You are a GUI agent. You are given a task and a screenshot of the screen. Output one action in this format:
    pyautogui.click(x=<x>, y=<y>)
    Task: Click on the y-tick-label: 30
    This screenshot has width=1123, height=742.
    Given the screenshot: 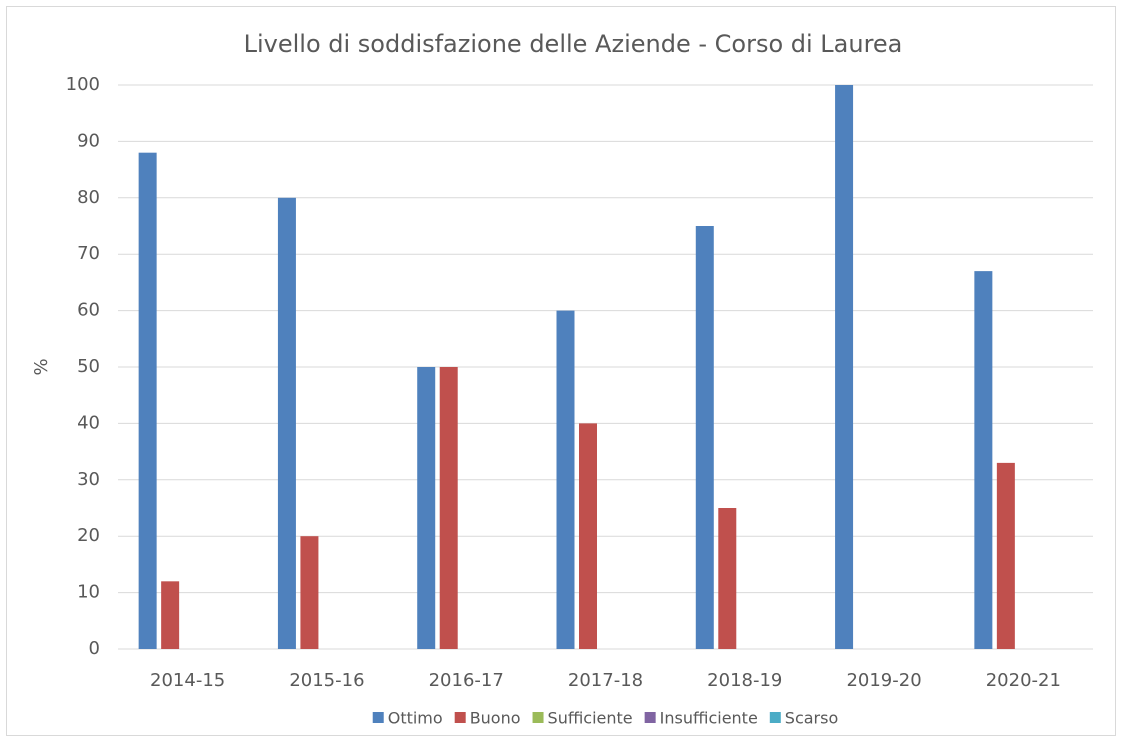 What is the action you would take?
    pyautogui.click(x=88, y=479)
    